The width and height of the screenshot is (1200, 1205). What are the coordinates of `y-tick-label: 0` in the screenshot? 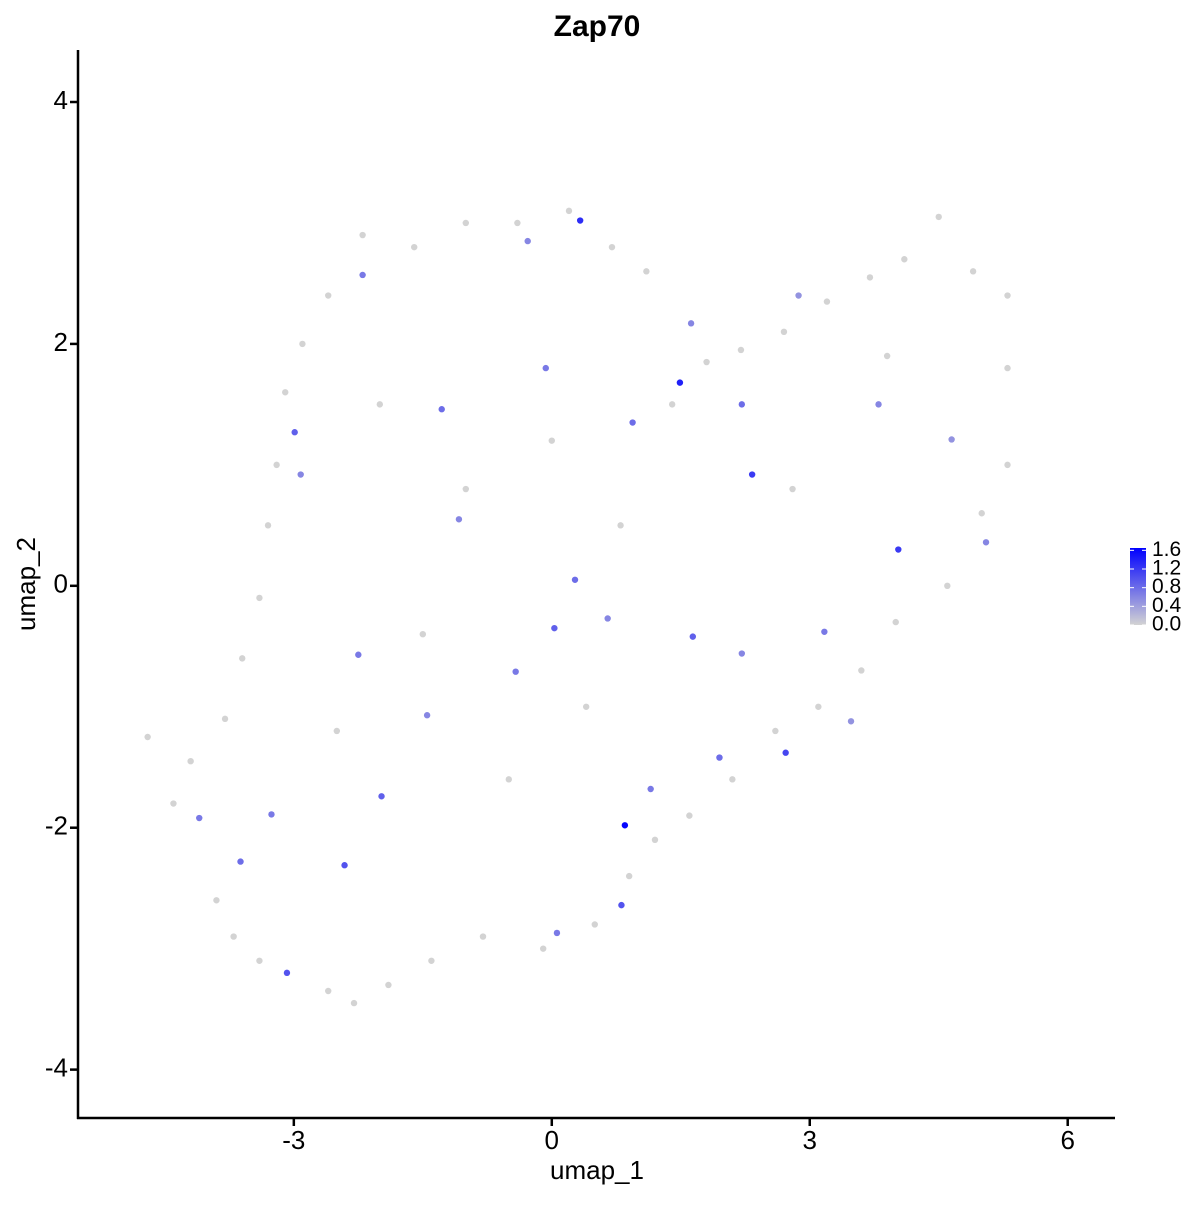 It's located at (61, 584).